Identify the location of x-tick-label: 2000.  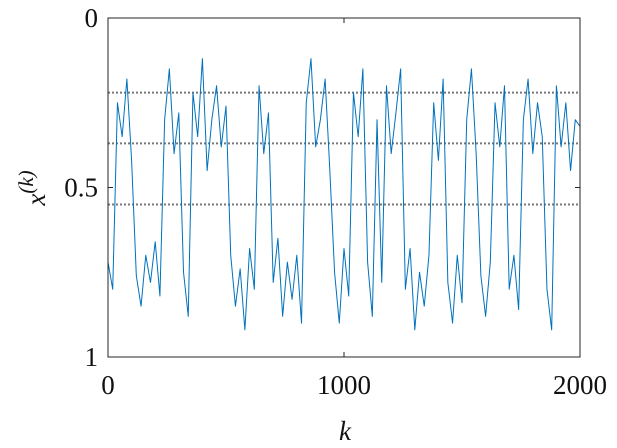
(580, 385).